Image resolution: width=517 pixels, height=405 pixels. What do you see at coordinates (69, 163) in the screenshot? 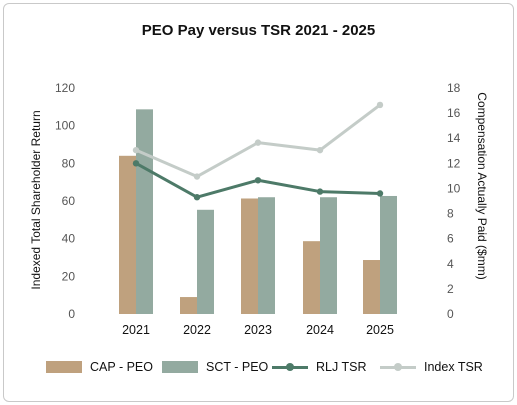
I see `y-left-tick-80: 80` at bounding box center [69, 163].